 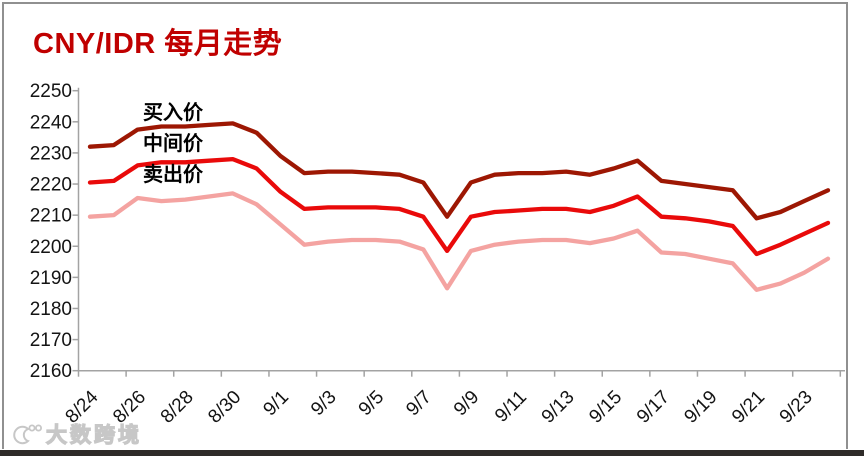 What do you see at coordinates (653, 407) in the screenshot?
I see `x-tick-label: 9/17` at bounding box center [653, 407].